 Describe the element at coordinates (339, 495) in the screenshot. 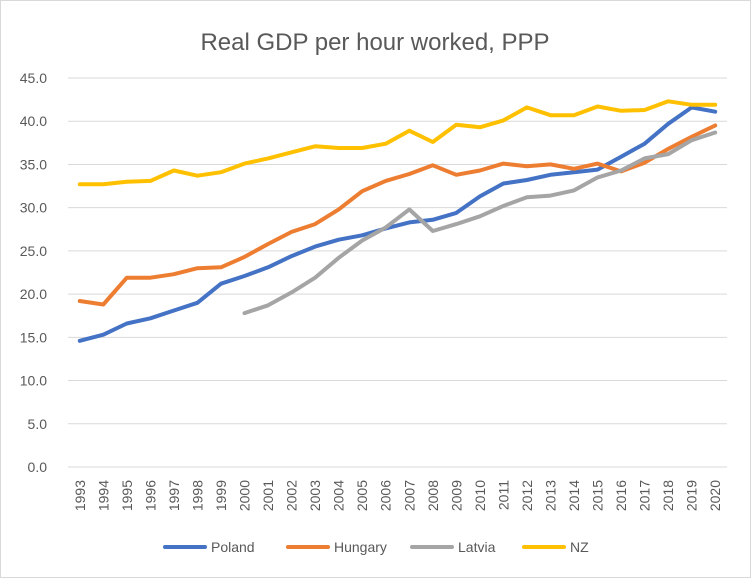

I see `x-tick-label: 2004` at that location.